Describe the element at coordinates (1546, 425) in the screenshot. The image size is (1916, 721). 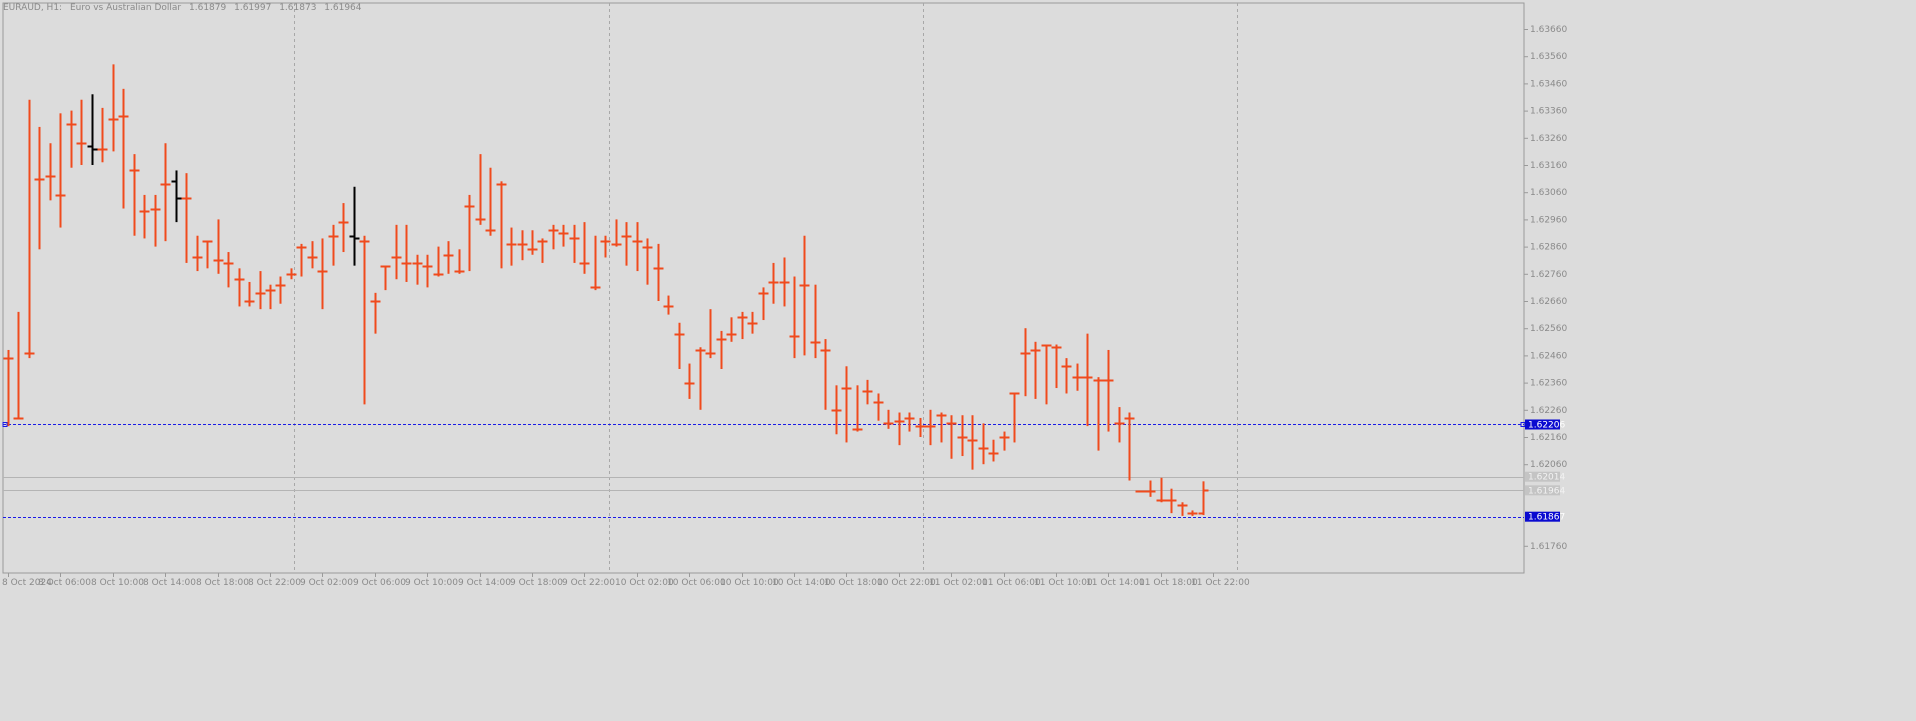
I see `price-level-label: 1.62206` at that location.